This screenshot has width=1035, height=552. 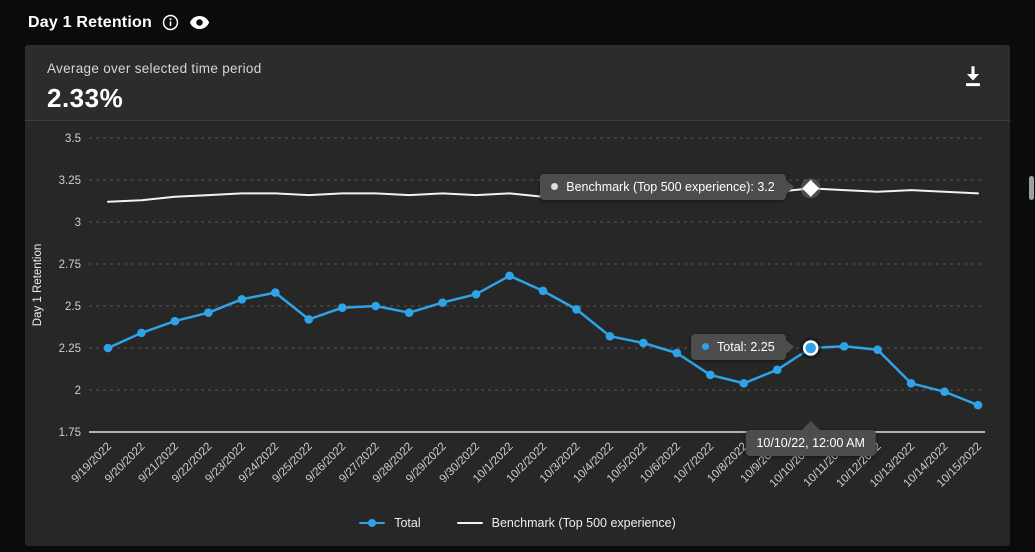 I want to click on y-tick-label: 1.75, so click(x=70, y=433).